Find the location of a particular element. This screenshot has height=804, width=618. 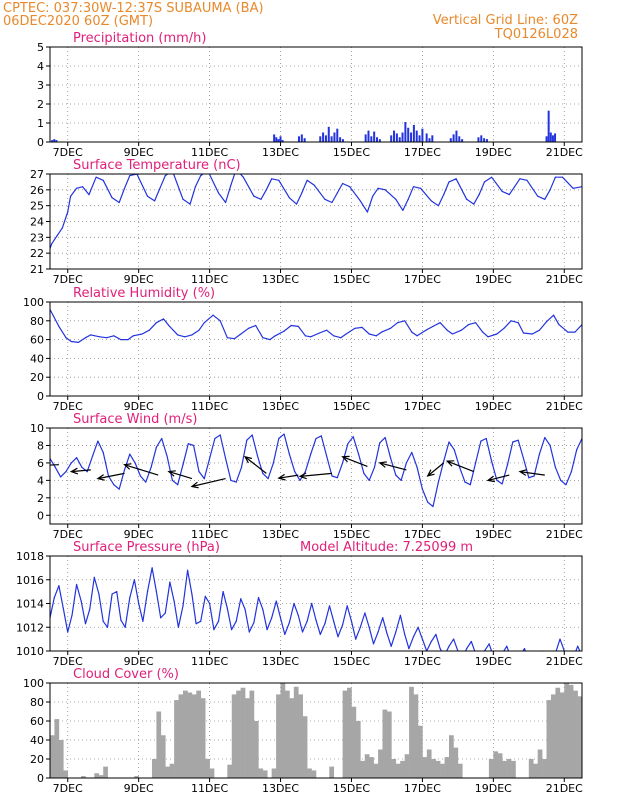

temp-xtick-label: 21DEC is located at coordinates (564, 279).